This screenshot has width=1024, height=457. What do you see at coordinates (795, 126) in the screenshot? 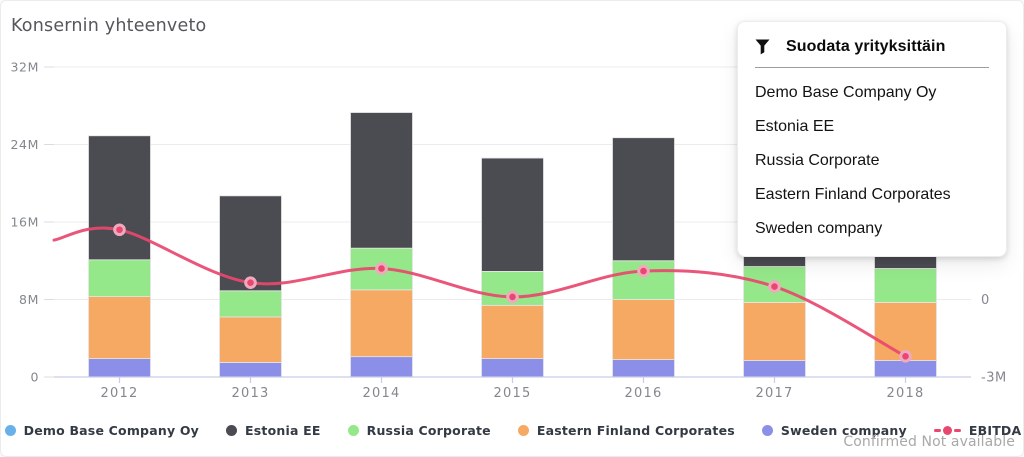
I see `filter-item-estonia-ee: Estonia EE` at bounding box center [795, 126].